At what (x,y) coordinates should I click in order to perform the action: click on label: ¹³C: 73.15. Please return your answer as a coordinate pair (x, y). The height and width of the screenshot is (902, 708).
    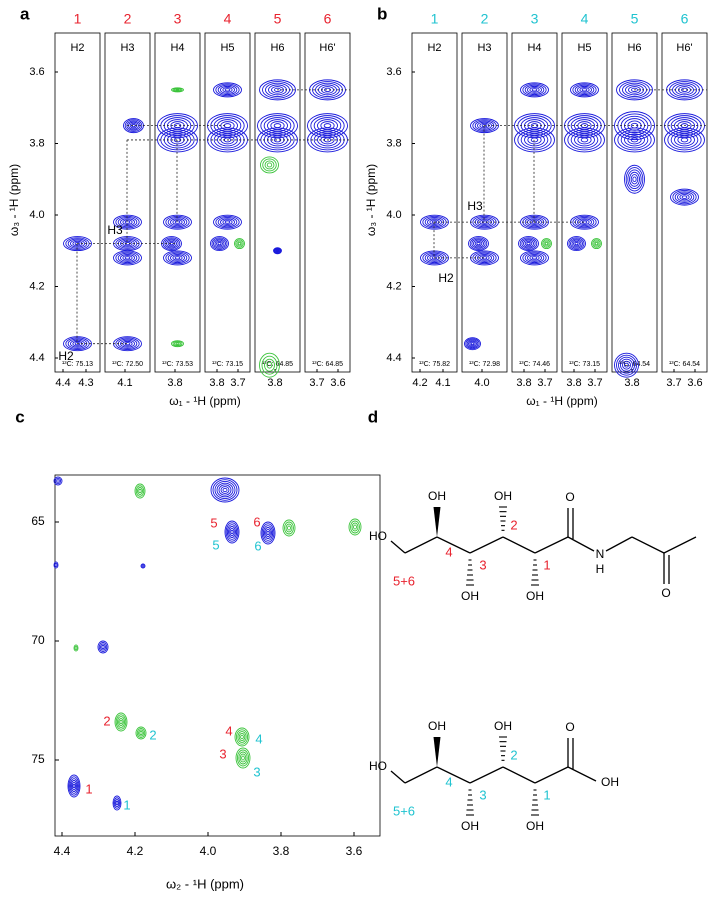
    Looking at the image, I should click on (227, 364).